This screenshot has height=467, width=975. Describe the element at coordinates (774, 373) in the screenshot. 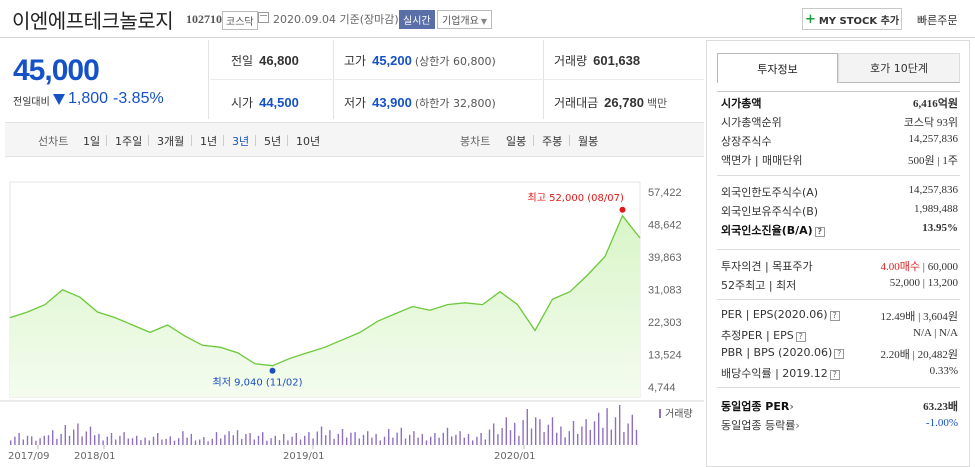

I see `info-key-text: 배당수익률 | 2019.12` at that location.